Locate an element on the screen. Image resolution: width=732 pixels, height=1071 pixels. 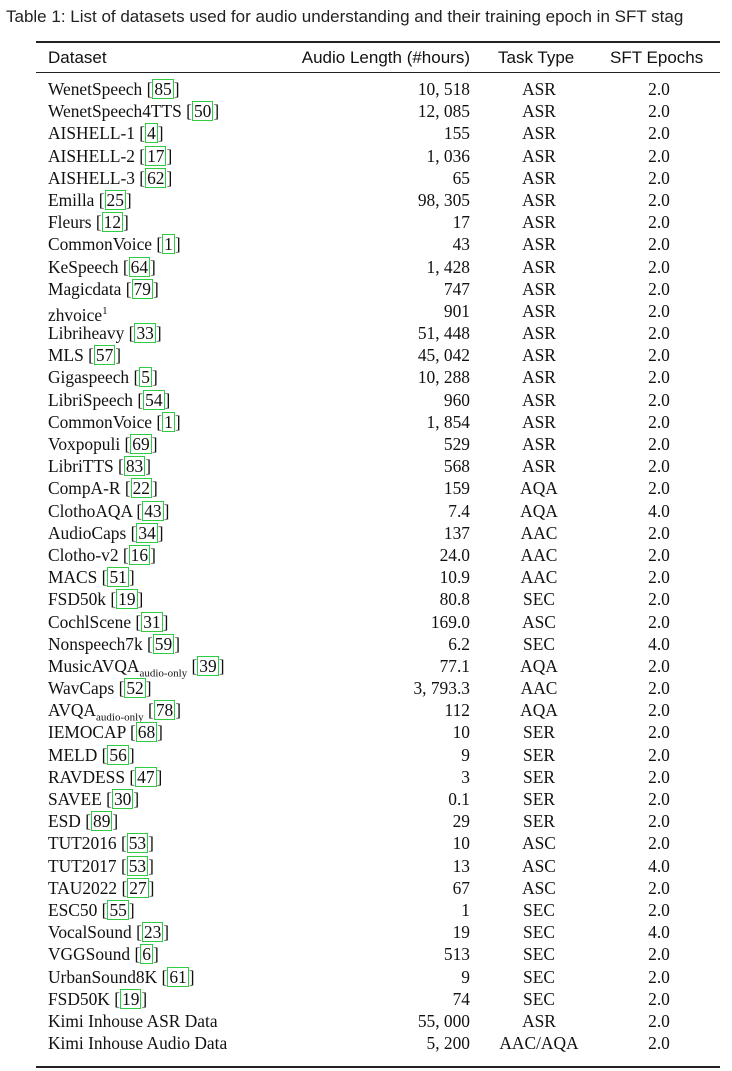
citation-link: 25 is located at coordinates (115, 199).